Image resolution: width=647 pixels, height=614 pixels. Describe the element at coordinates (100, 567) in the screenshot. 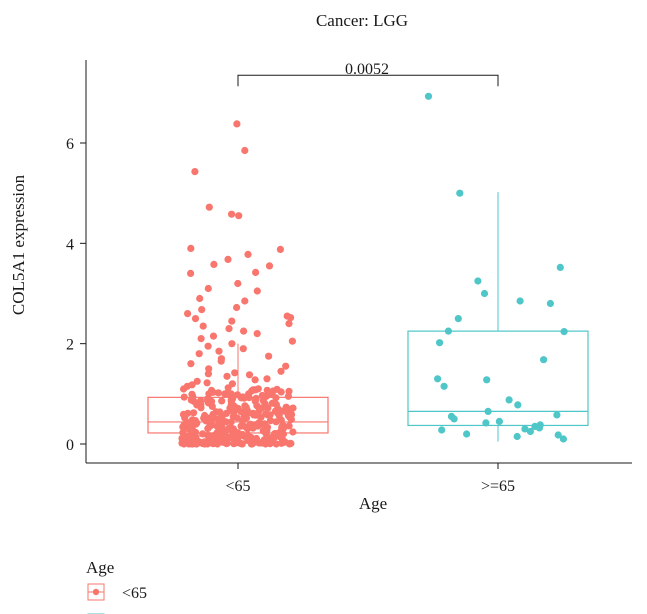

I see `legend-title: Age` at that location.